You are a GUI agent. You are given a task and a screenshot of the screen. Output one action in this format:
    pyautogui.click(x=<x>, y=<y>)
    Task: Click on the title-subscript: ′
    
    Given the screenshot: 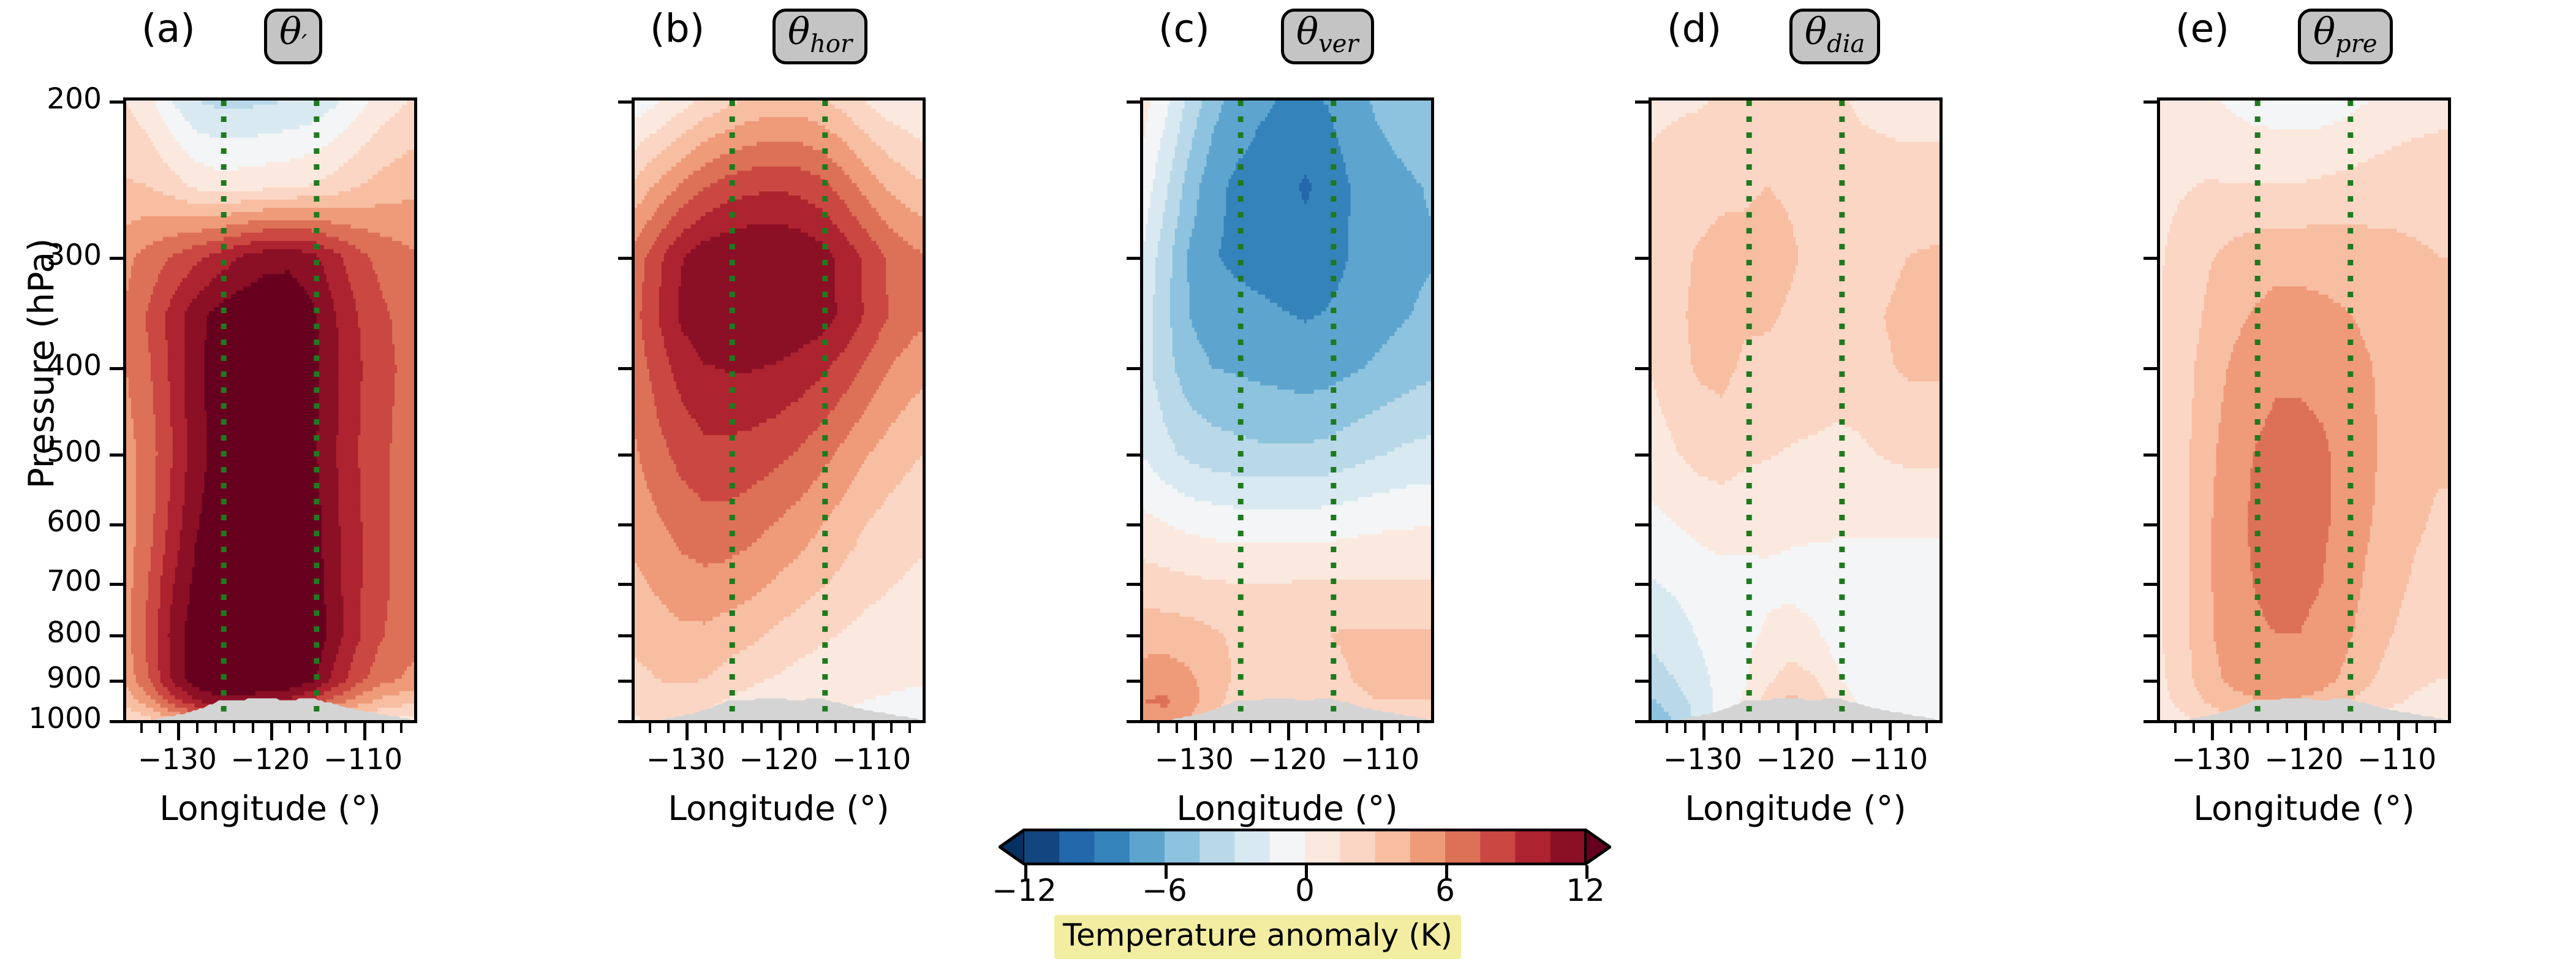 What is the action you would take?
    pyautogui.click(x=304, y=44)
    